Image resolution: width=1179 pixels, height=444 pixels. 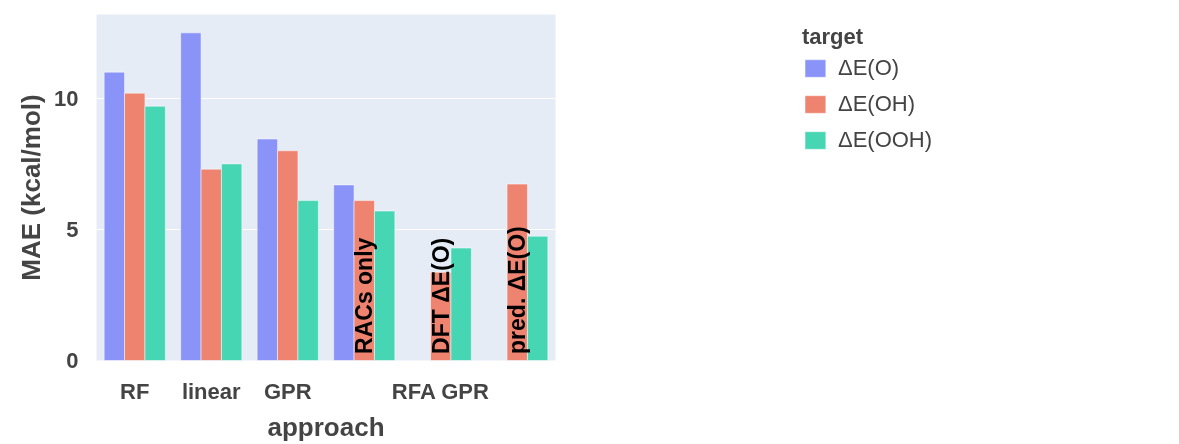 I want to click on y-tick-label: 5, so click(x=72, y=229).